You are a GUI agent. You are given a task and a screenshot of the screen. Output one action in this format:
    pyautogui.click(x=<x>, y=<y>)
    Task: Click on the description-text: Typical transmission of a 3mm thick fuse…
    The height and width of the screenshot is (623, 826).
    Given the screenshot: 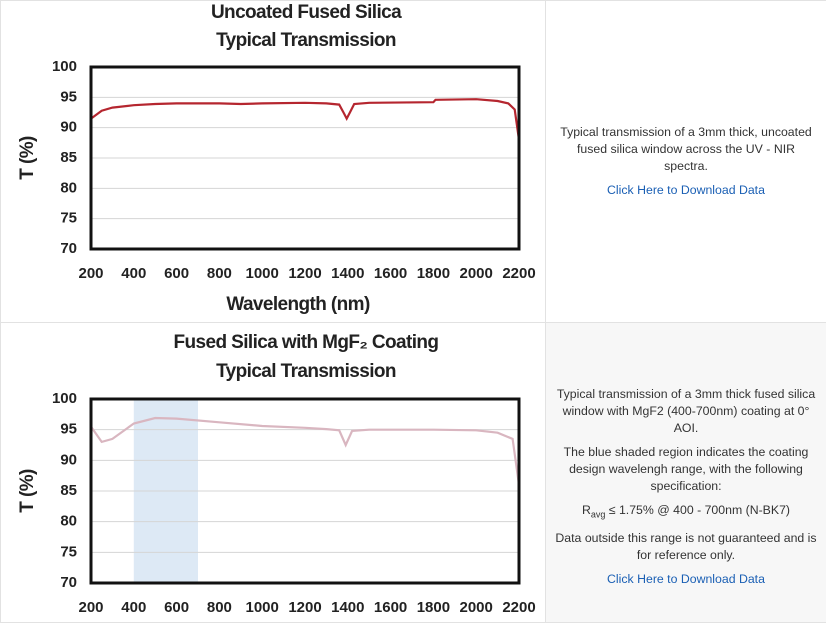 What is the action you would take?
    pyautogui.click(x=686, y=411)
    